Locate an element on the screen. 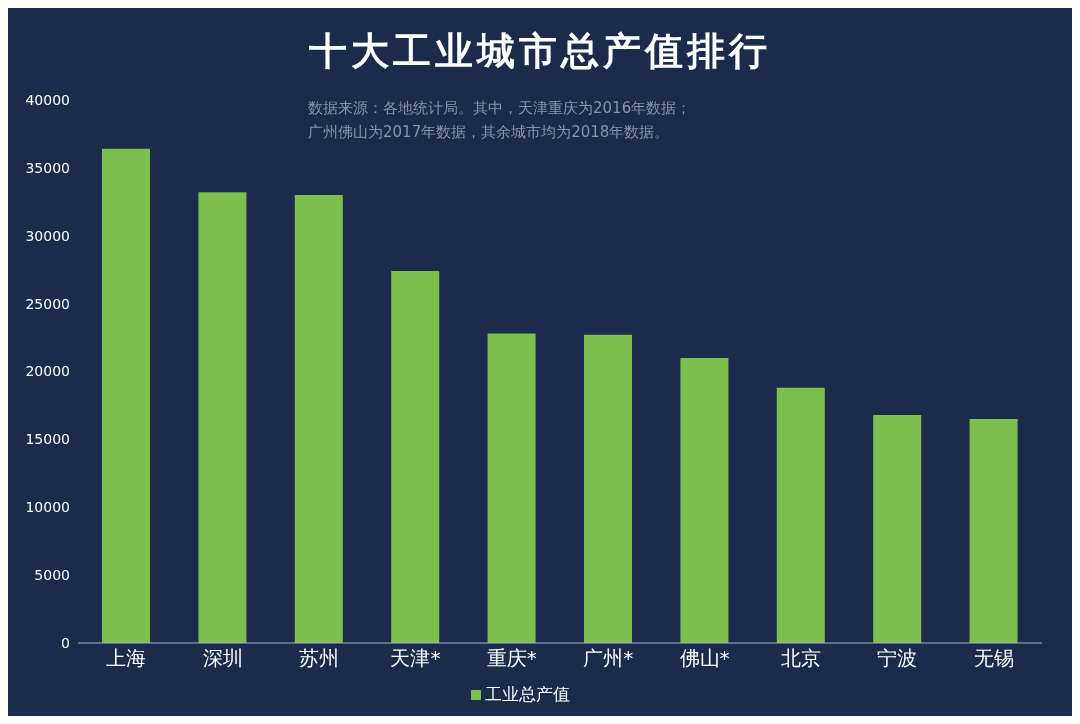 This screenshot has width=1080, height=724. legend-label: 工业总产值 is located at coordinates (527, 694).